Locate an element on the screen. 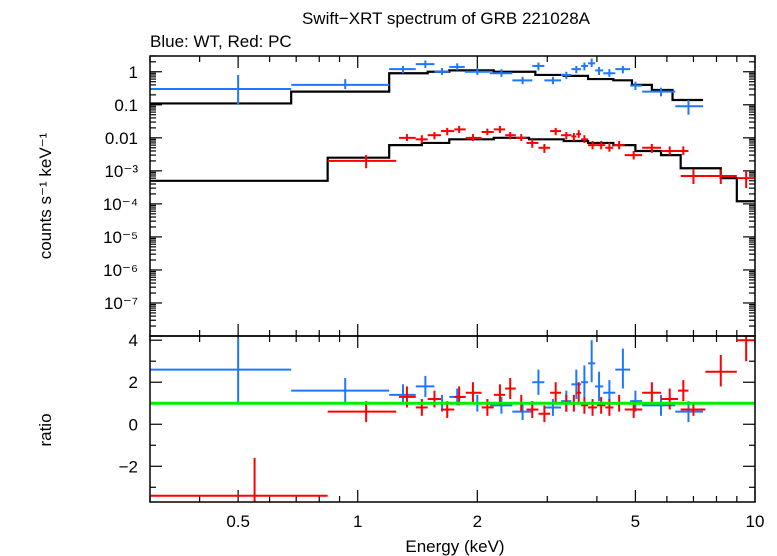 This screenshot has height=556, width=777. x-axis-label: Energy (keV) is located at coordinates (454, 546).